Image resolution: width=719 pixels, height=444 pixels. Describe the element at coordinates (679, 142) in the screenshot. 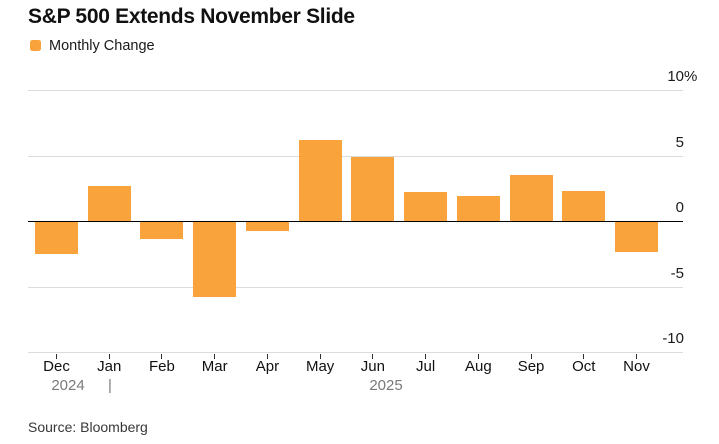

I see `y-tick-label: 5` at that location.